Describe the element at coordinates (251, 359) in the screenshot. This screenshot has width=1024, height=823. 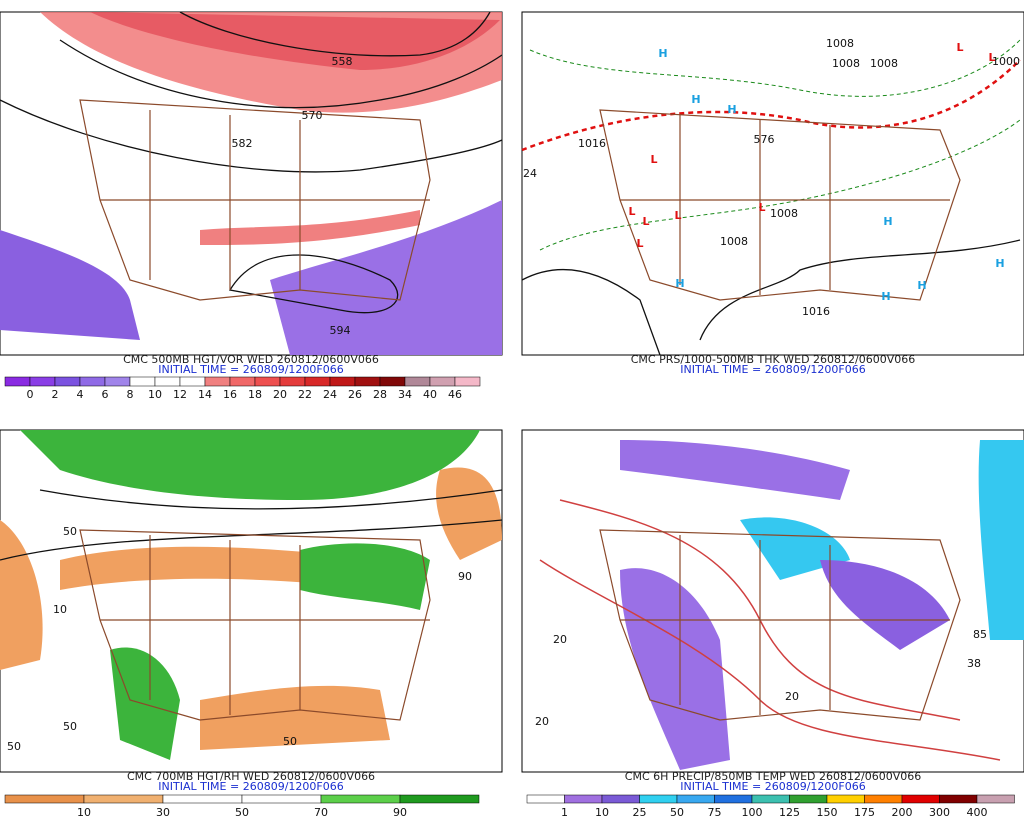
I see `caption: CMC 500MB HGT/VOR WED 260812/0600V066` at that location.